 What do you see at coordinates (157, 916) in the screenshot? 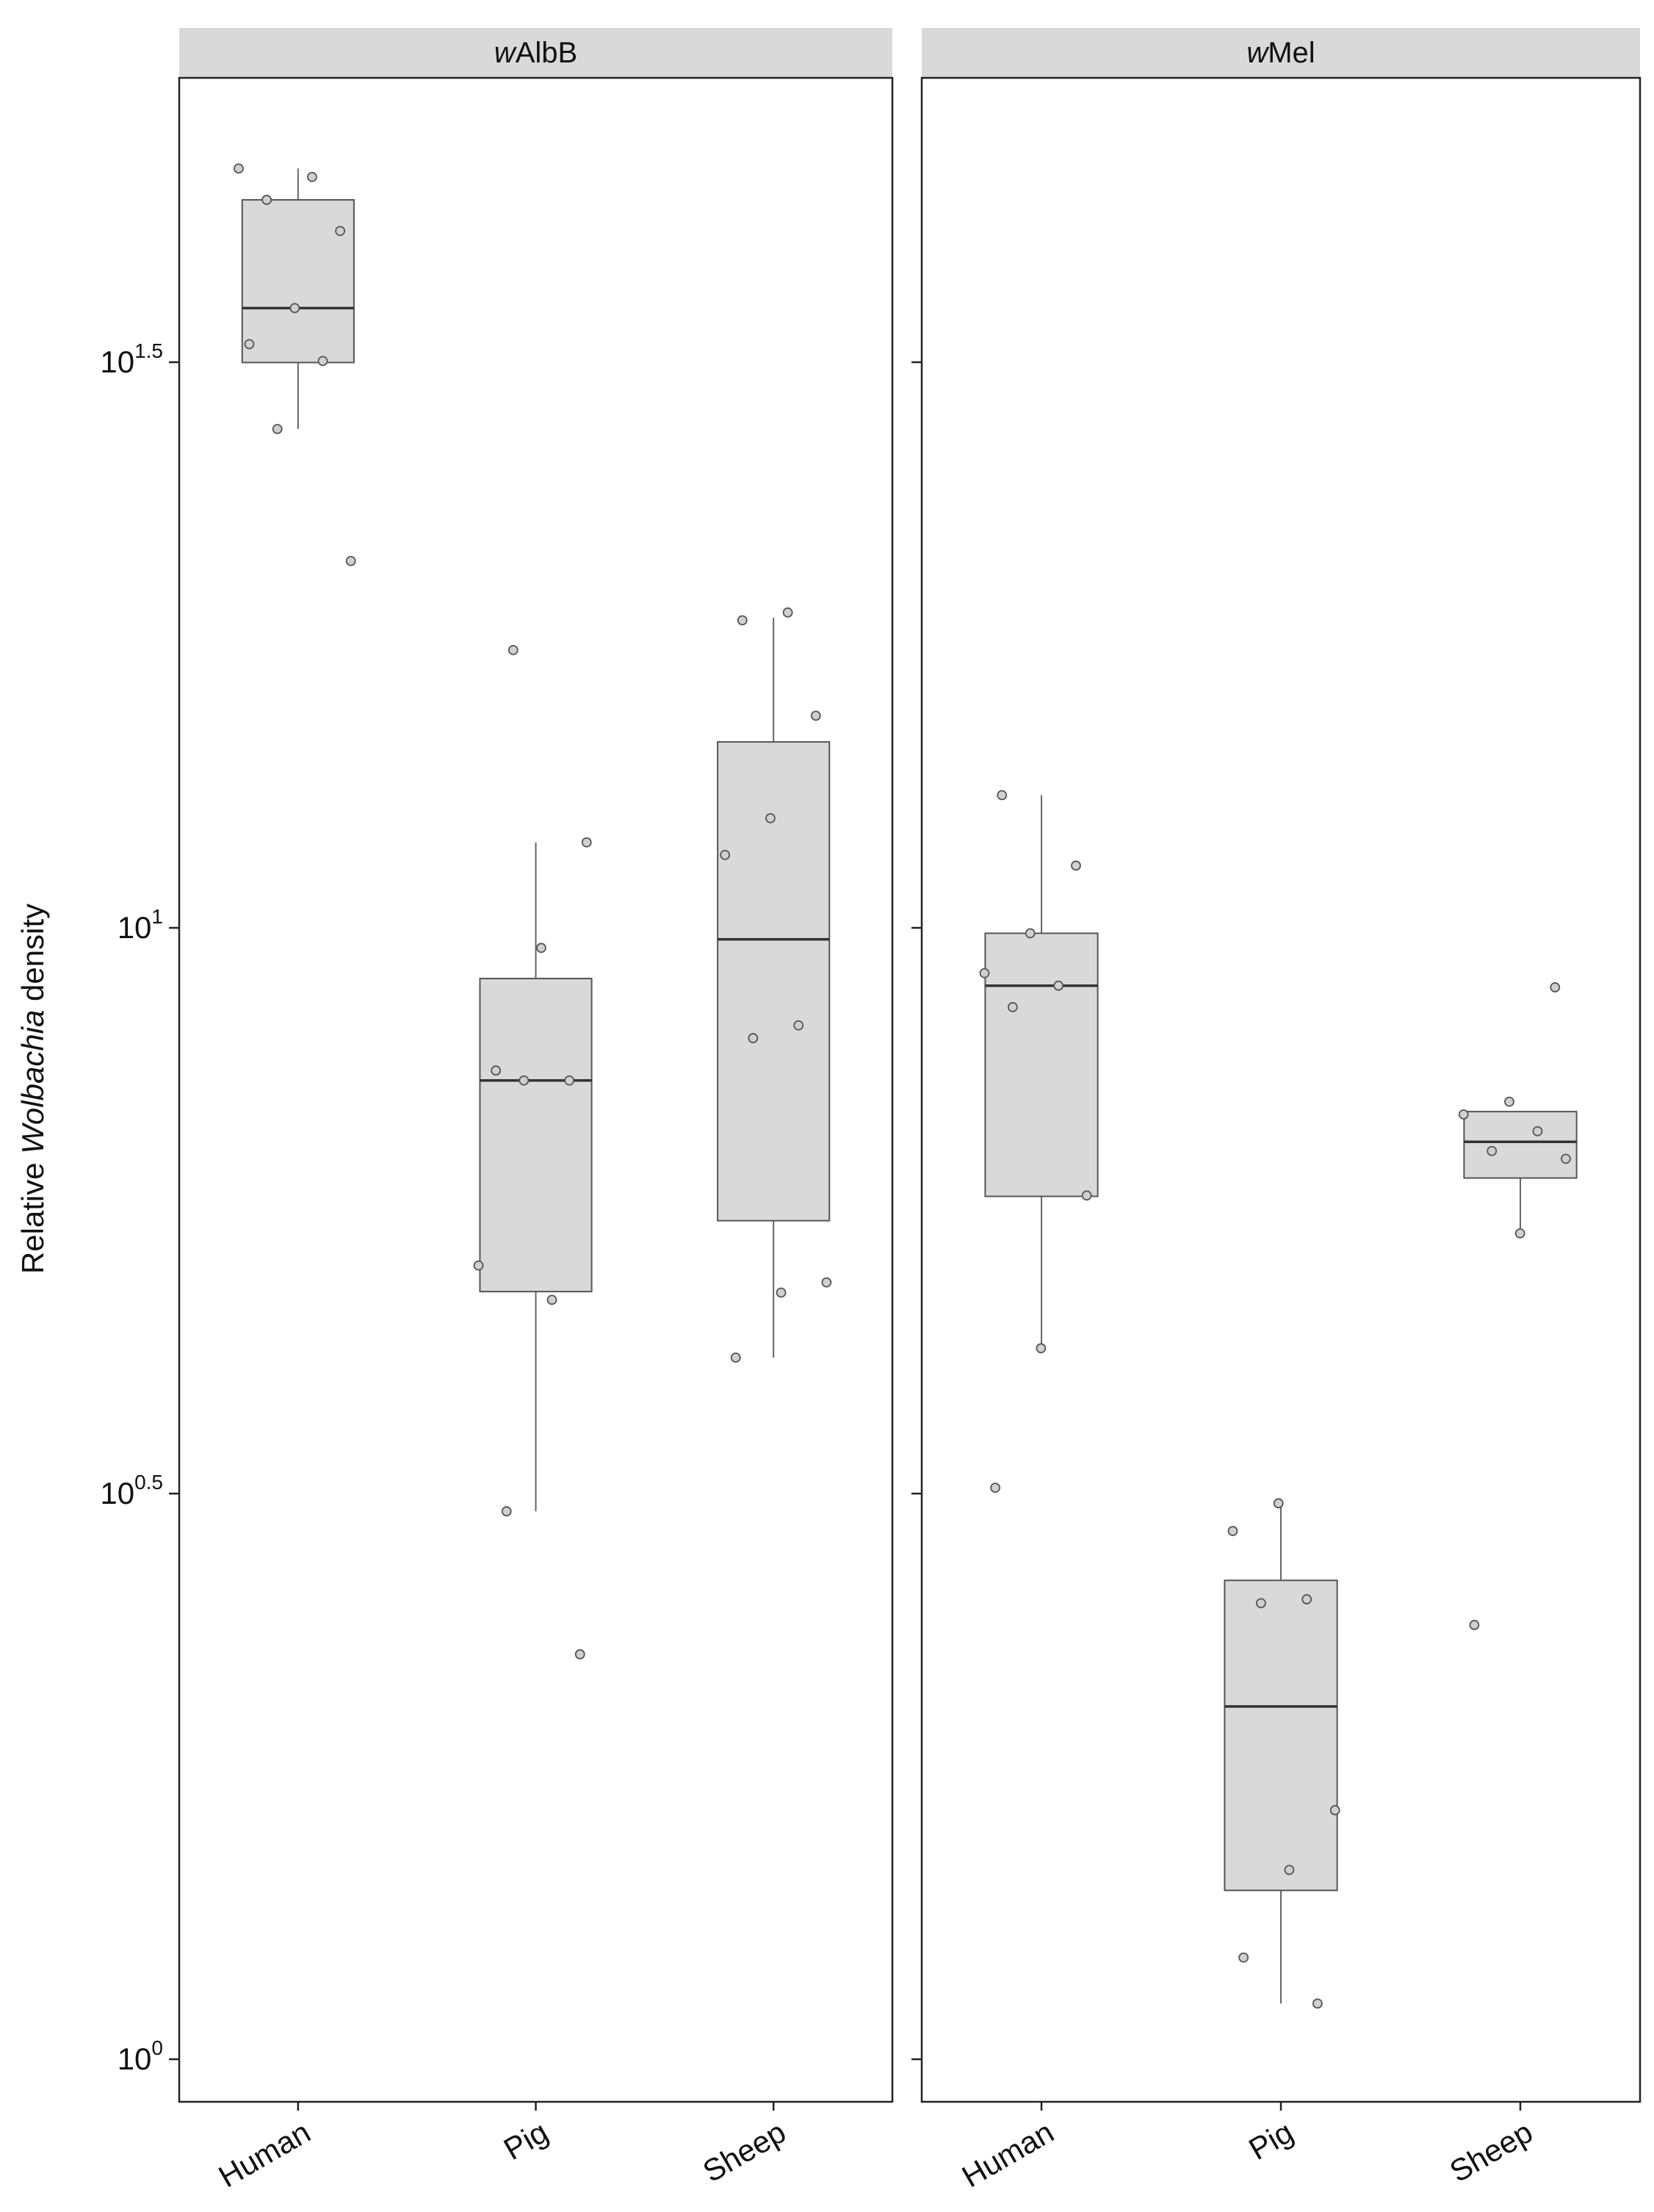
I see `y-tick-exponent: 1` at bounding box center [157, 916].